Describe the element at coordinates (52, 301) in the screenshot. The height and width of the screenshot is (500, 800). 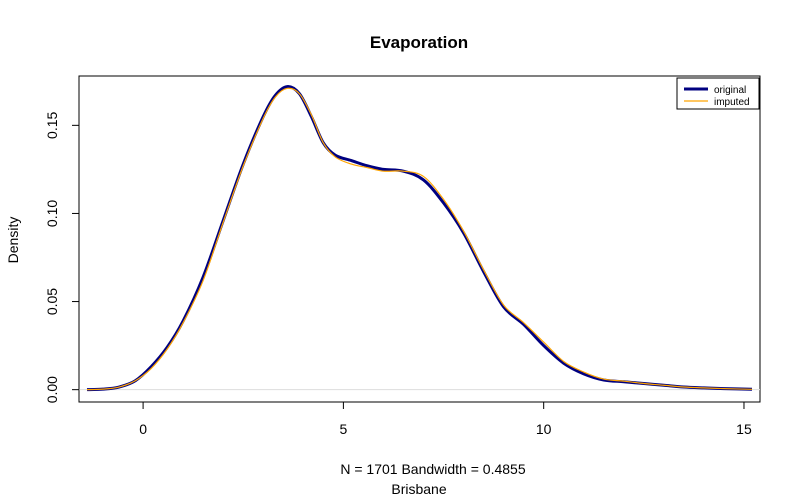
I see `y-tick-label: 0.05` at that location.